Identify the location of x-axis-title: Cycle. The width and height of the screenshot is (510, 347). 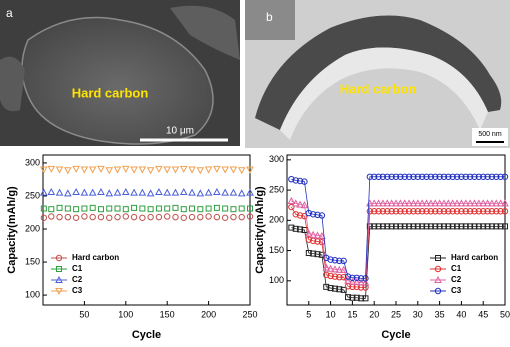
(146, 335).